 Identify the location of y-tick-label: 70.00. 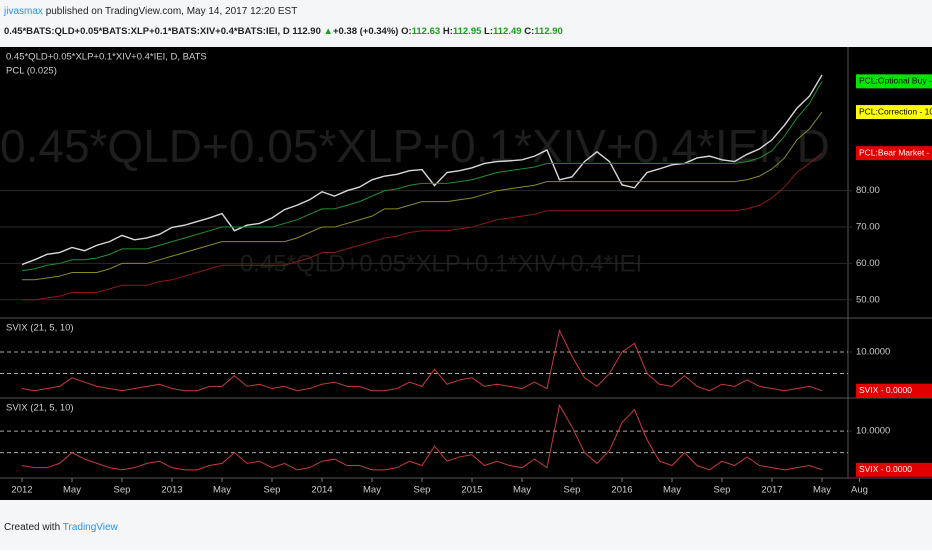
(868, 227).